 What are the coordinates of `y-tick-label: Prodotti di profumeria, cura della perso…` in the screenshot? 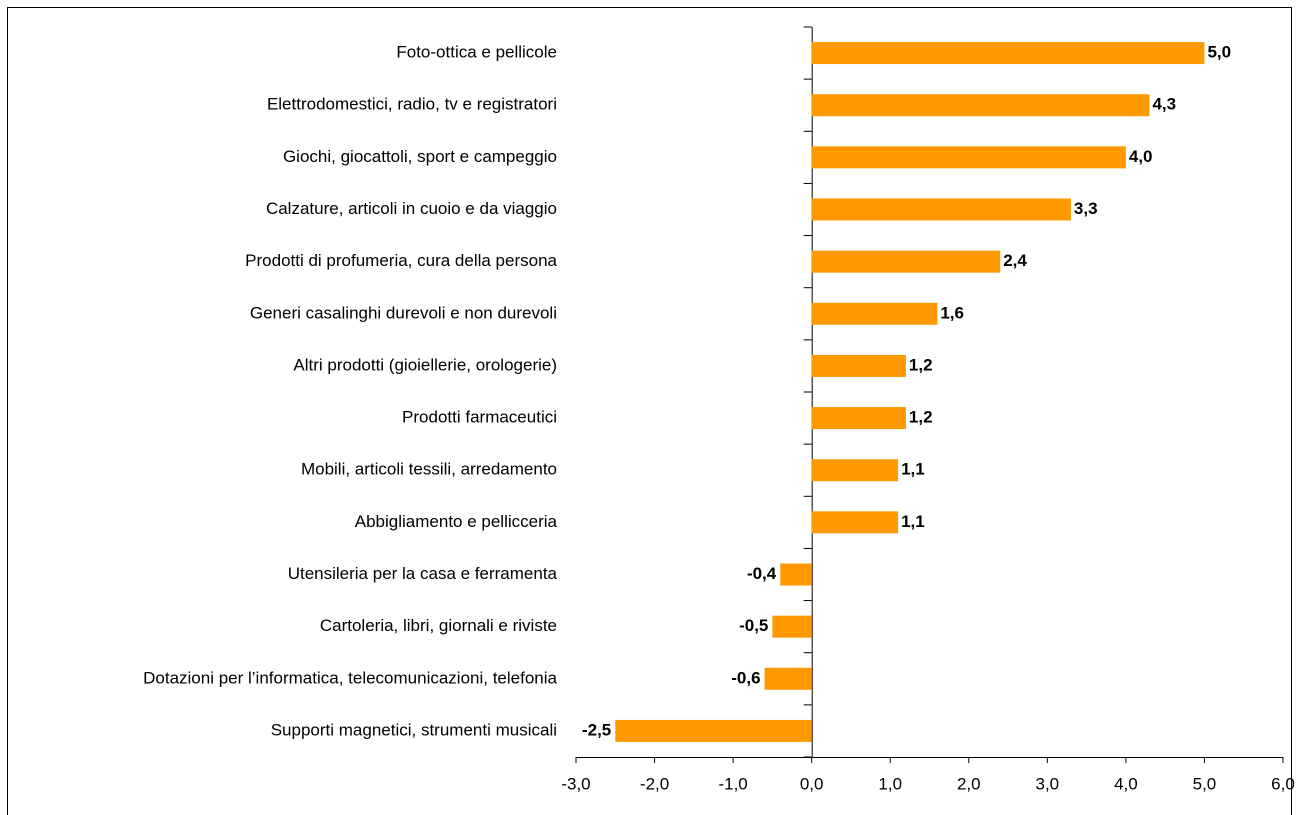 It's located at (401, 260).